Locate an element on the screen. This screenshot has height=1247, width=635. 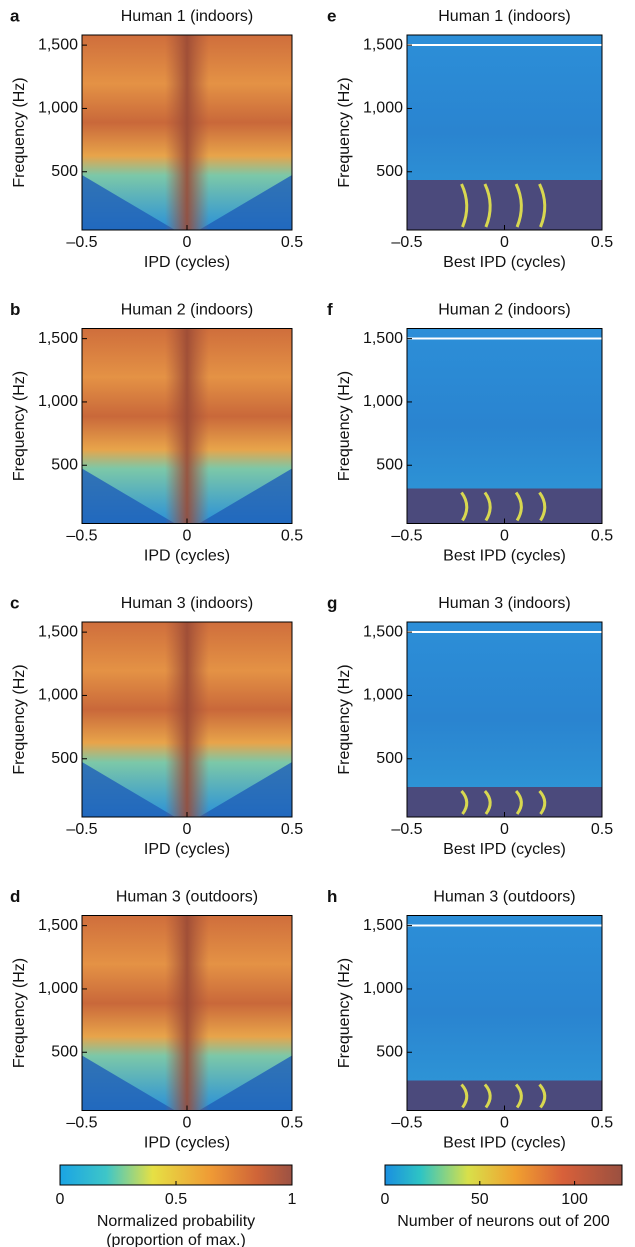
colorbar is located at coordinates (503, 1175).